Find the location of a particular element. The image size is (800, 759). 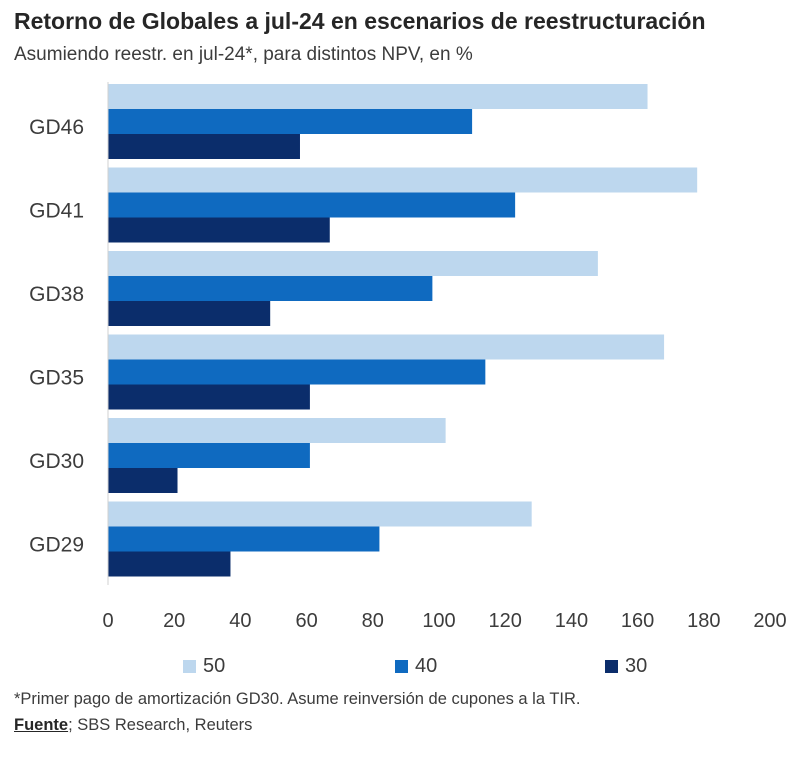

source-text: ; SBS Research, Reuters is located at coordinates (160, 725).